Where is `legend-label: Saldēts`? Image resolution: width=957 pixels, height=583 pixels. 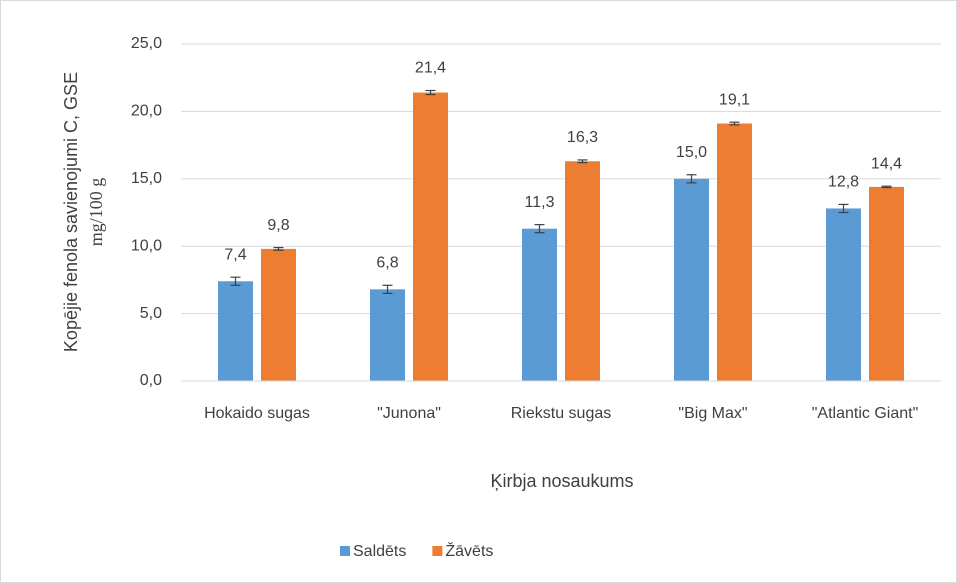
legend-label: Saldēts is located at coordinates (379, 551).